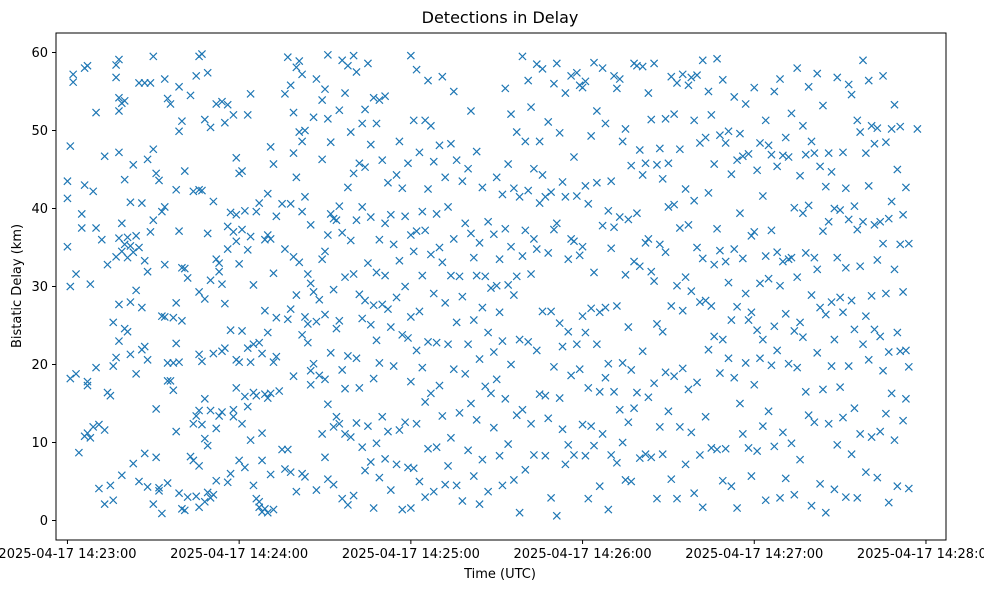 This screenshot has height=590, width=984. What do you see at coordinates (39, 365) in the screenshot?
I see `y-tick-label: 20` at bounding box center [39, 365].